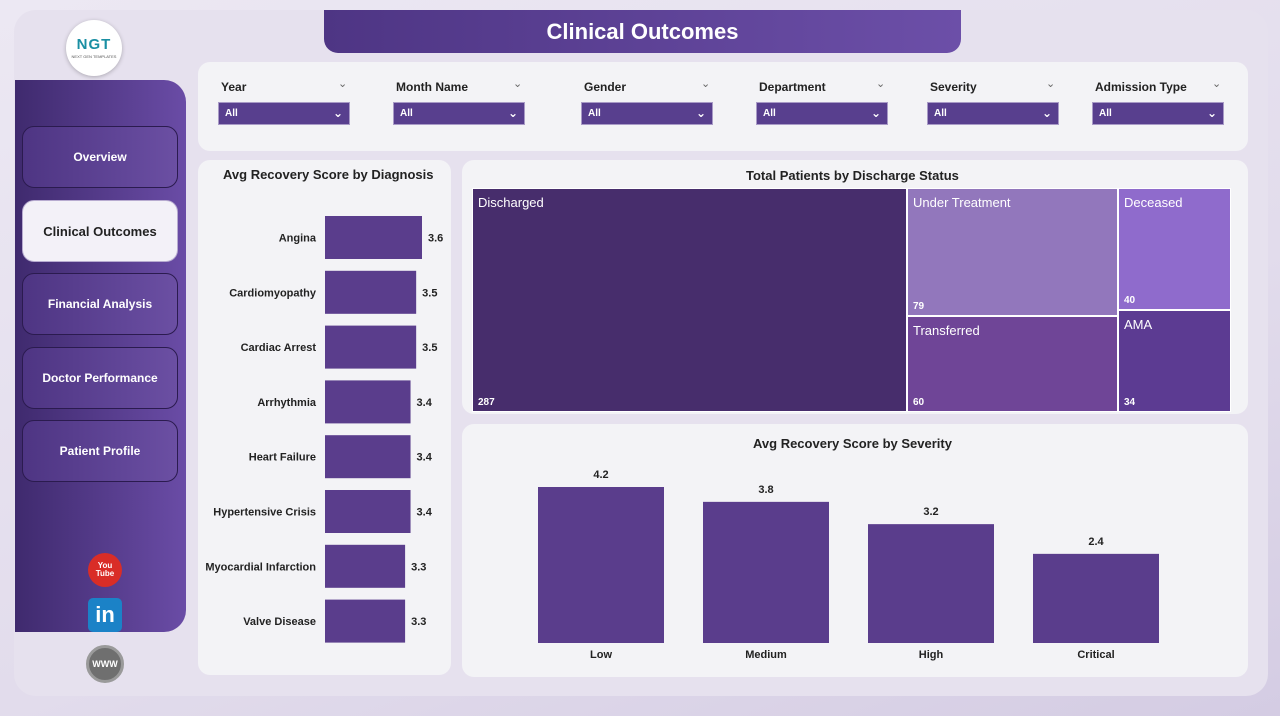  I want to click on filter-month-label: Month Name, so click(432, 87).